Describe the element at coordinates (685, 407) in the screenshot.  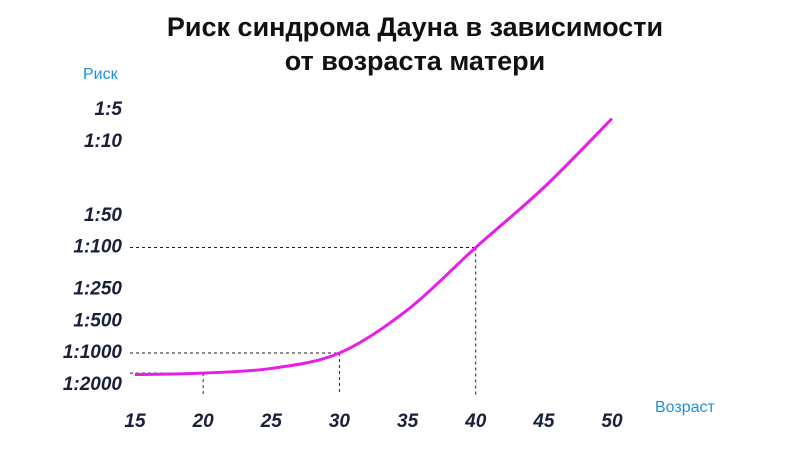
I see `x-axis-label: Возраст` at that location.